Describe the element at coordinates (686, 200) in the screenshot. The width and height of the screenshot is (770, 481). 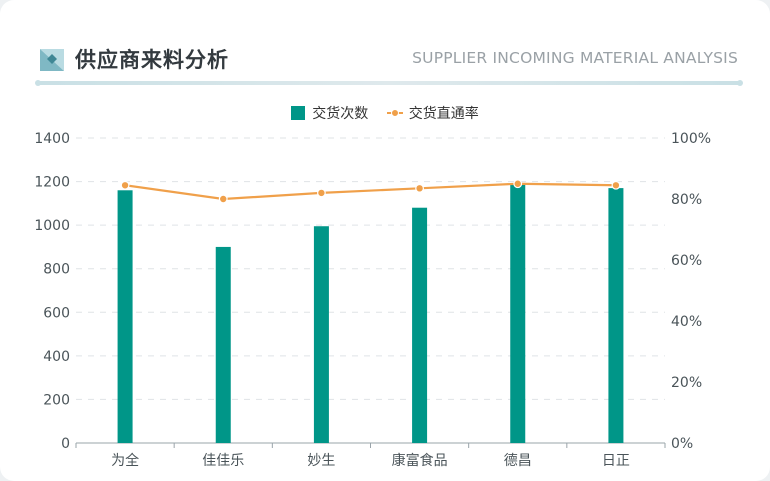
I see `y-right-tick-label: 80%` at that location.